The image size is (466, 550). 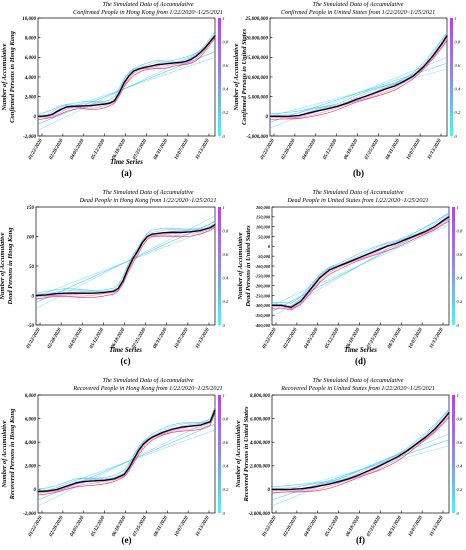 What do you see at coordinates (269, 246) in the screenshot?
I see `y-tick-label: 0` at bounding box center [269, 246].